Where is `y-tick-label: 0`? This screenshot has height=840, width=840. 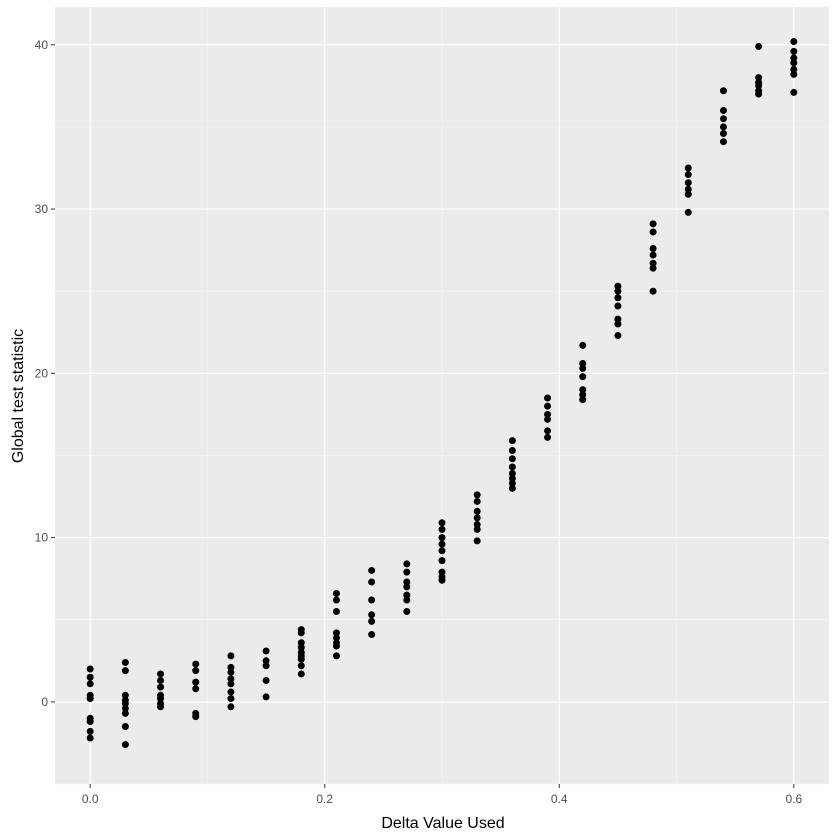
y-tick-label: 0 is located at coordinates (44, 702).